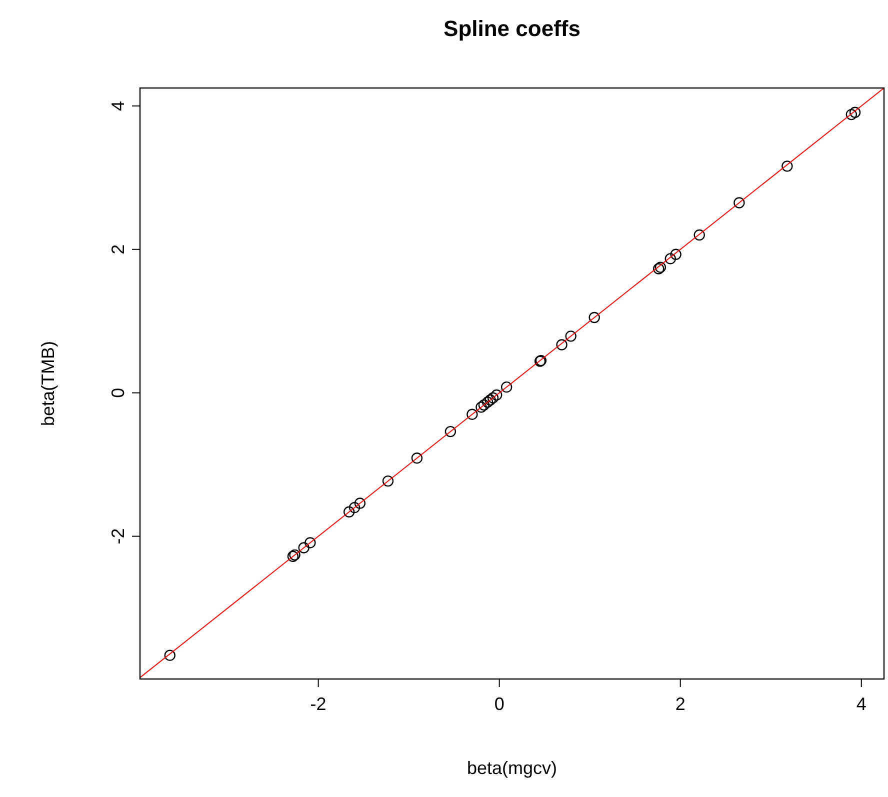  I want to click on y-tick-label: -2, so click(118, 536).